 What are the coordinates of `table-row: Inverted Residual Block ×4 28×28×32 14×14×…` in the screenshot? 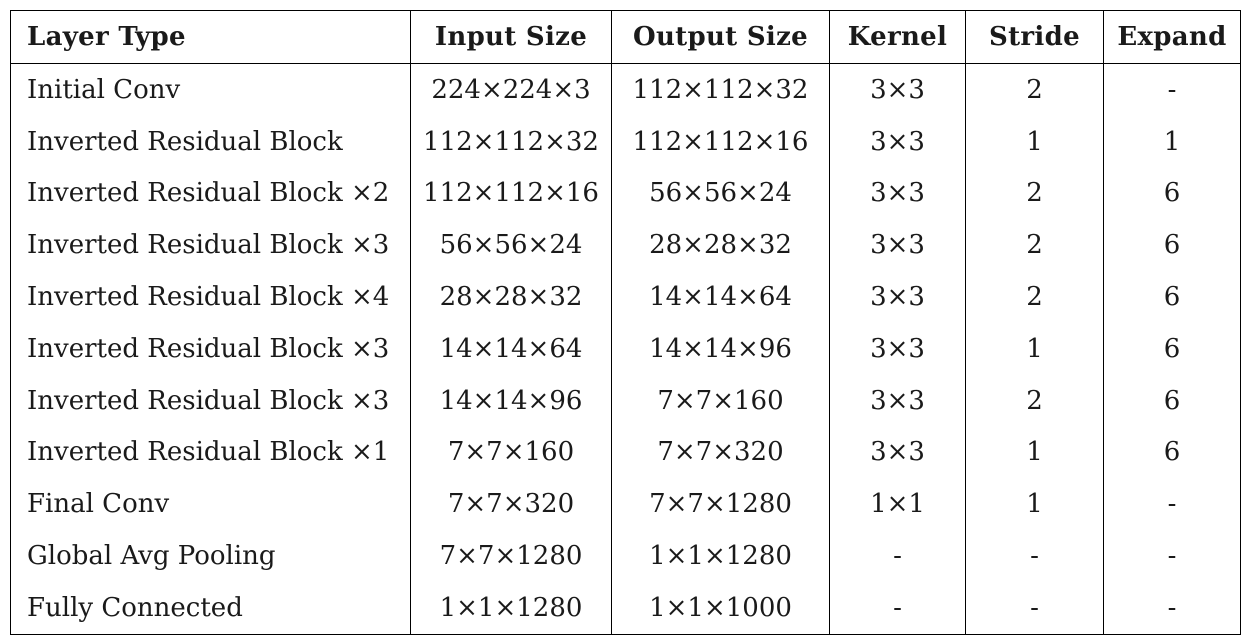 It's located at (625, 297).